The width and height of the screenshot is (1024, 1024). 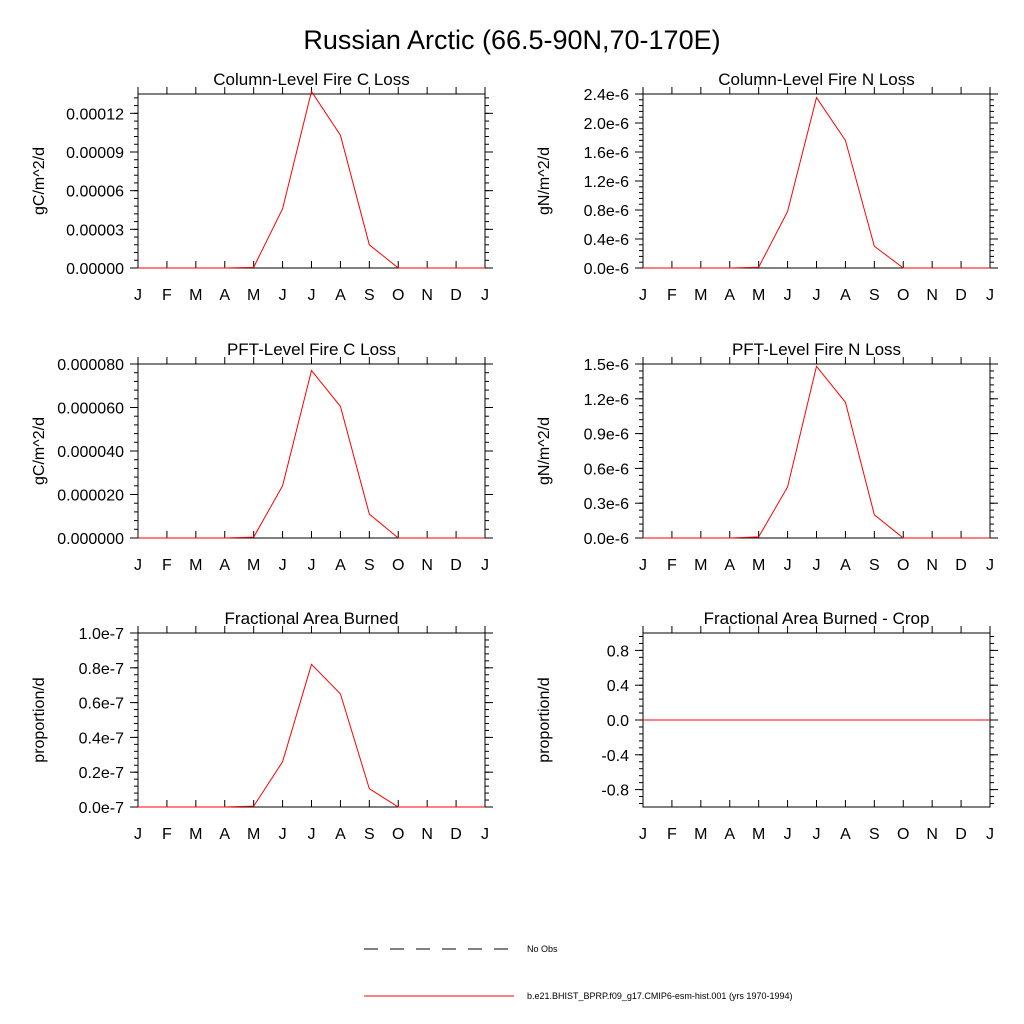 What do you see at coordinates (95, 269) in the screenshot?
I see `y-tick-label: 0.00000` at bounding box center [95, 269].